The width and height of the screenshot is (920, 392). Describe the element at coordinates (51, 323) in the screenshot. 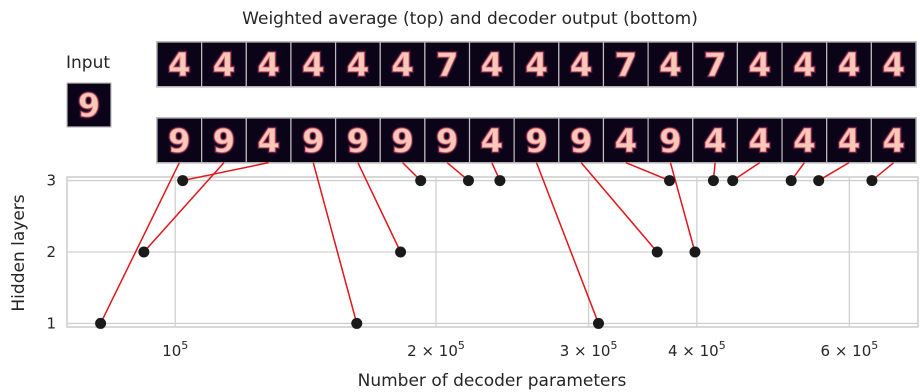

I see `y-tick-label: 1` at that location.